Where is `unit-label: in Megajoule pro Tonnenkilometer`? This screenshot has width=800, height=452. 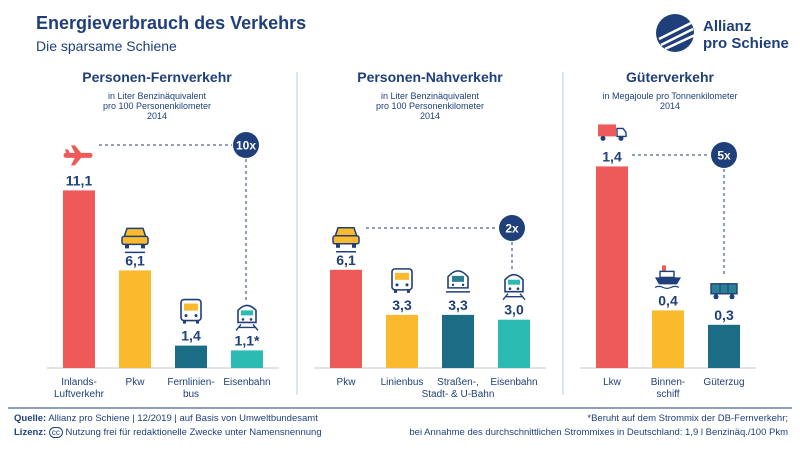 unit-label: in Megajoule pro Tonnenkilometer is located at coordinates (670, 96).